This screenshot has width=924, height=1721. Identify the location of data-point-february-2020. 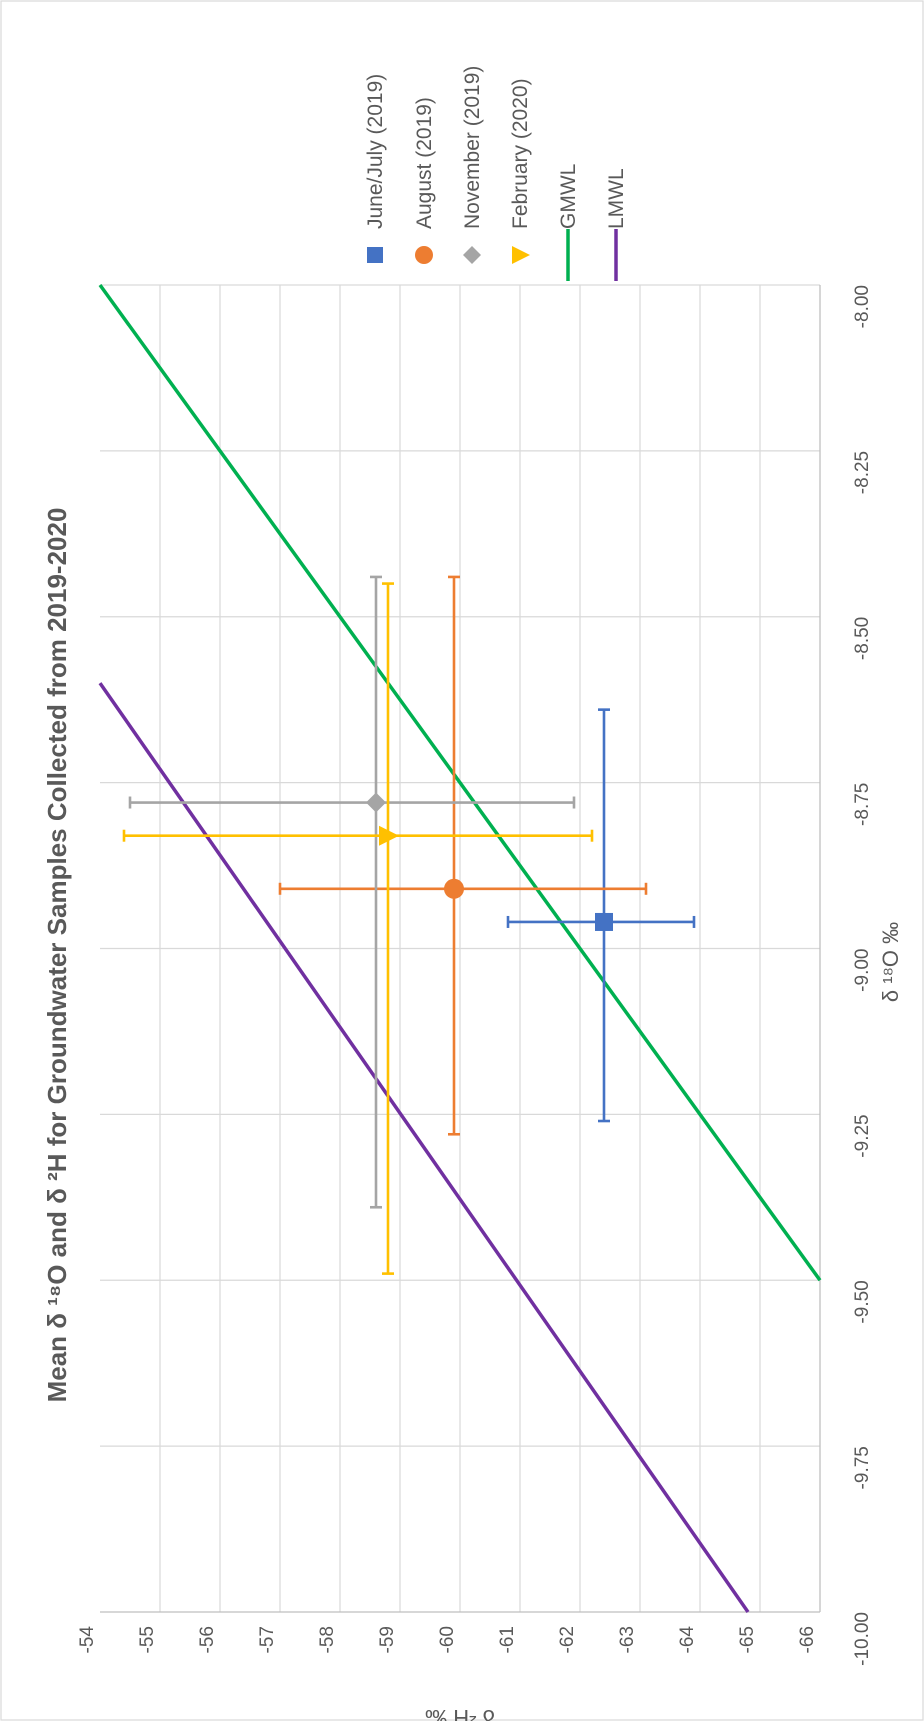
(389, 835).